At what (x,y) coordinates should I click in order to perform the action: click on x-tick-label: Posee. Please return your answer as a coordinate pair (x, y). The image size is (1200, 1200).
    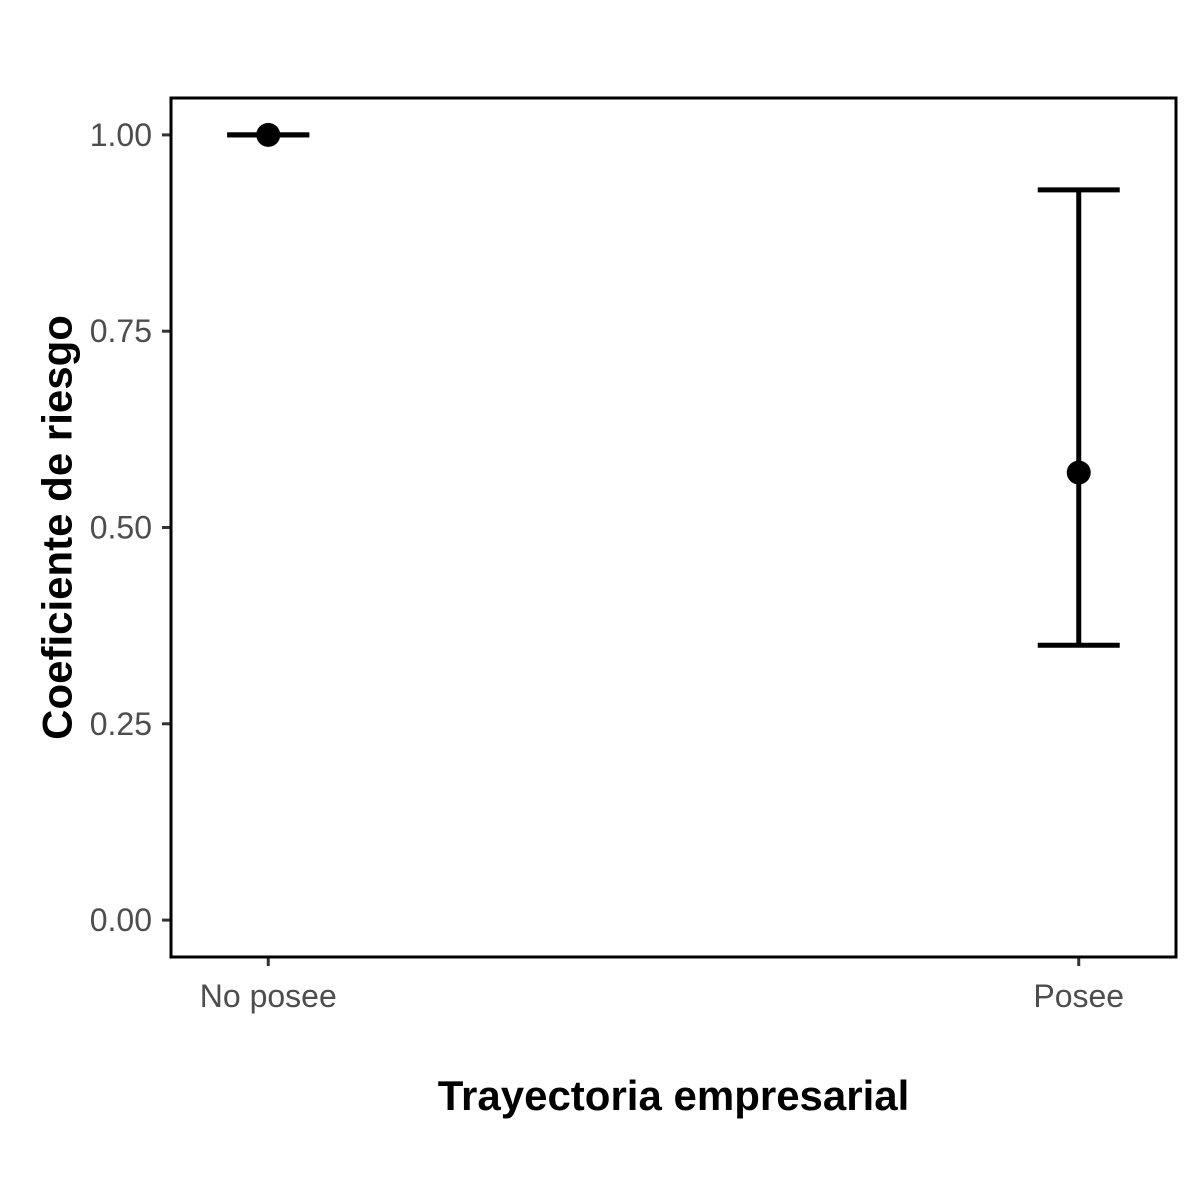
    Looking at the image, I should click on (1078, 996).